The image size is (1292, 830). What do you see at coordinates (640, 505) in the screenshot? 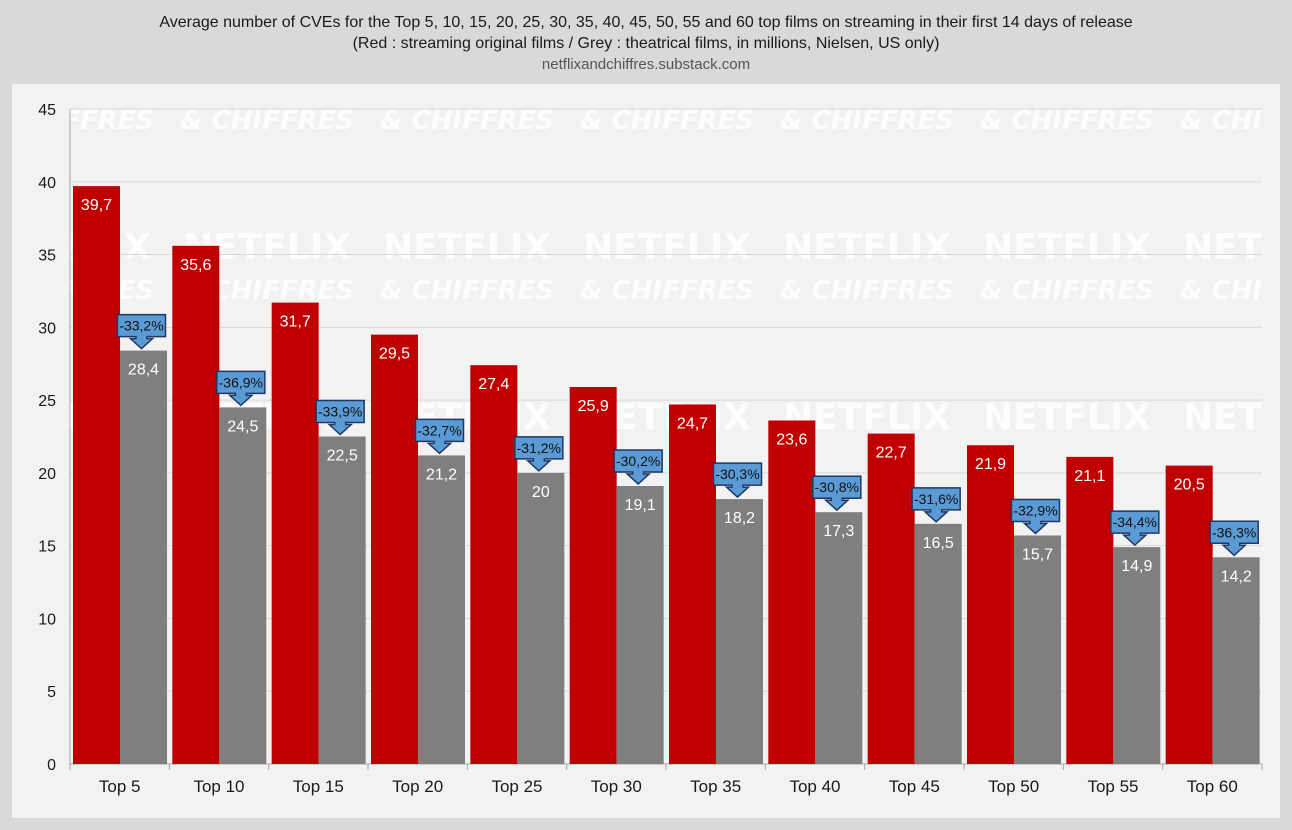
I see `data-label-theatrical: 19,1` at bounding box center [640, 505].